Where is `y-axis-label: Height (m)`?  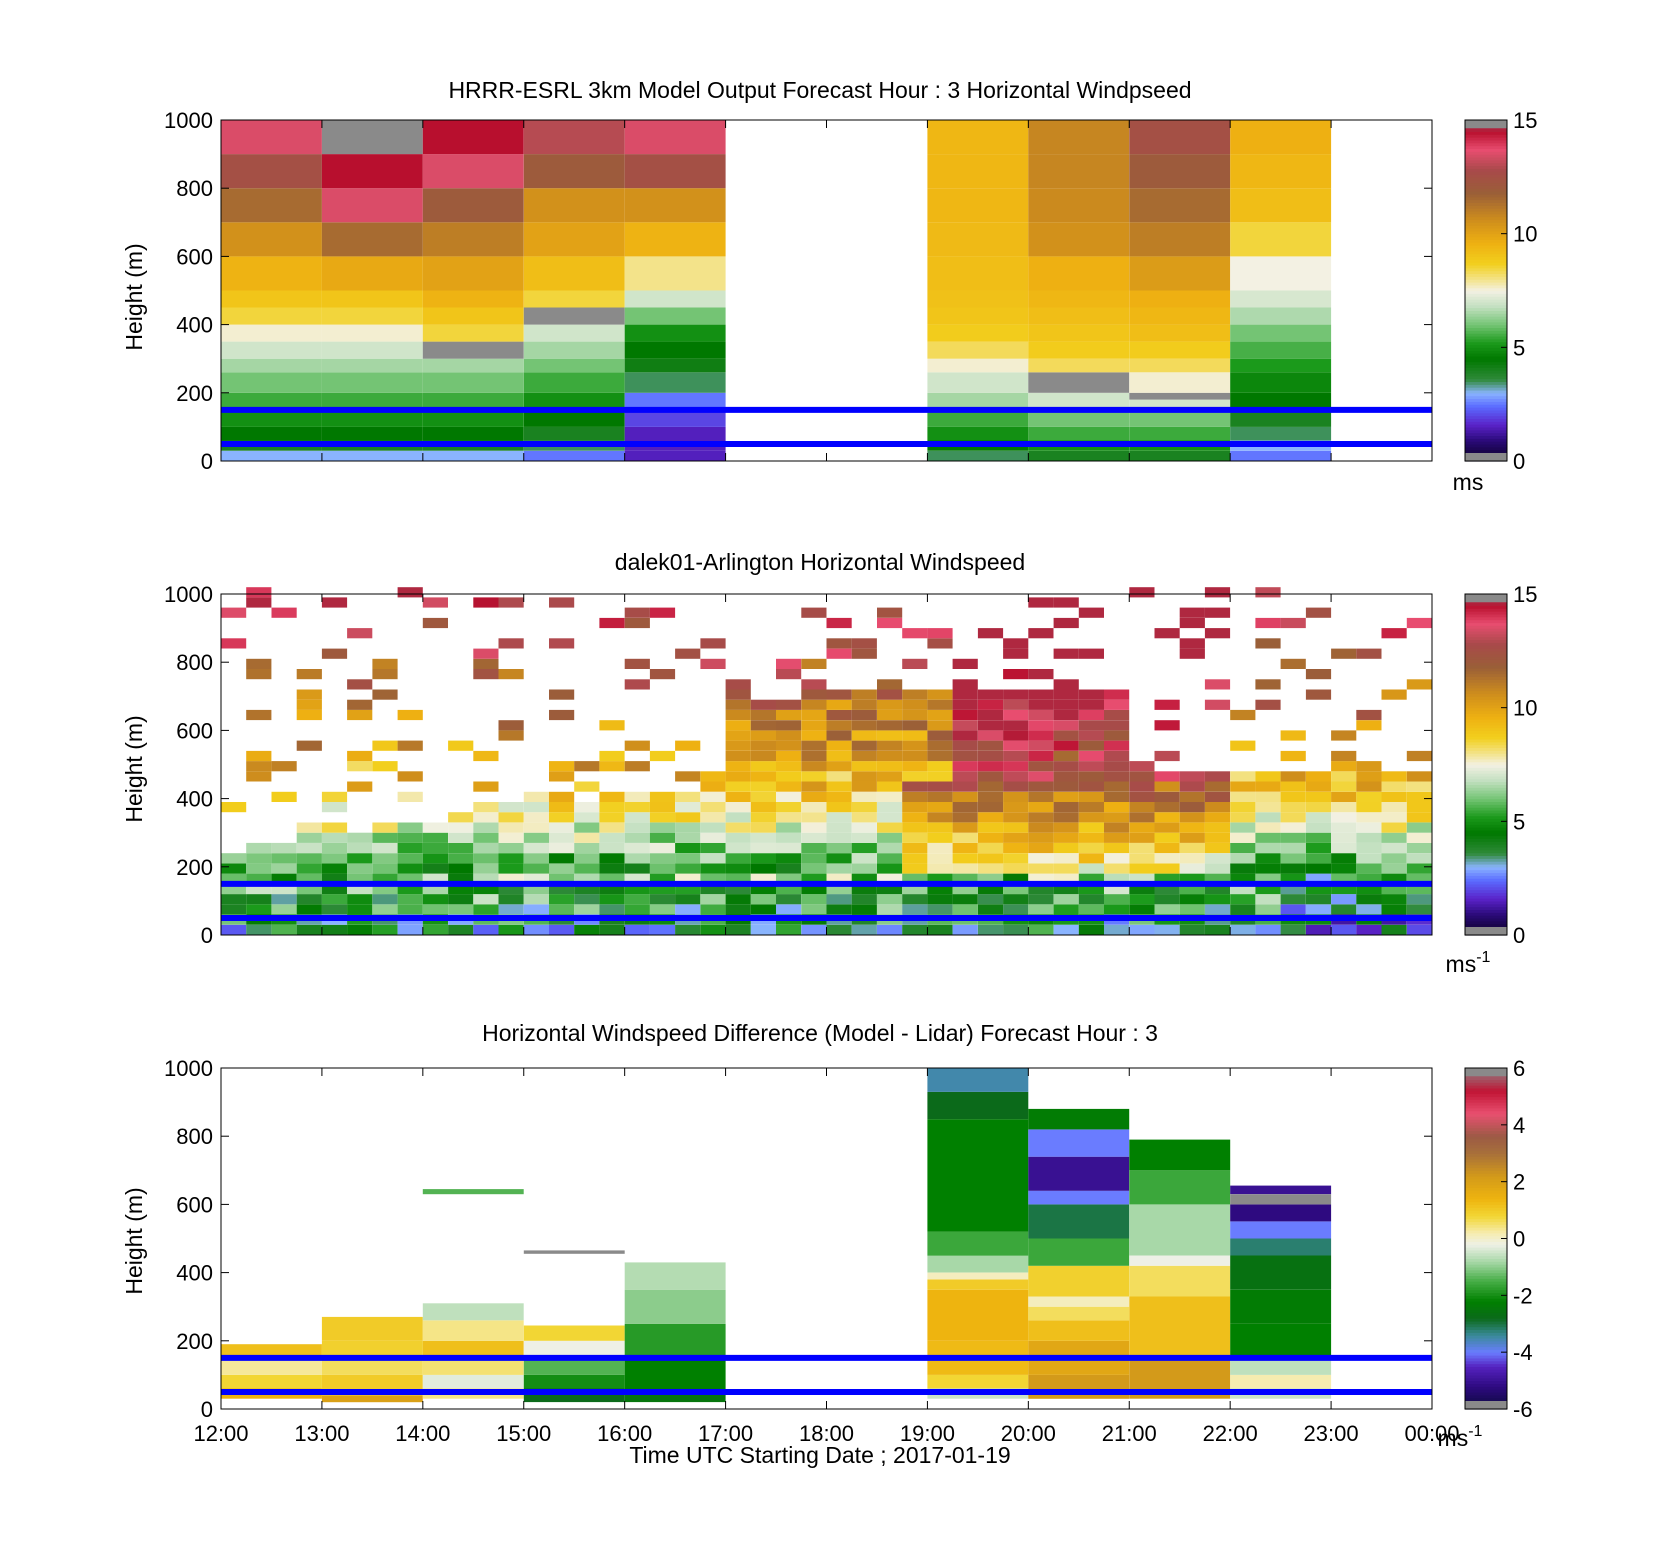 y-axis-label: Height (m) is located at coordinates (134, 768).